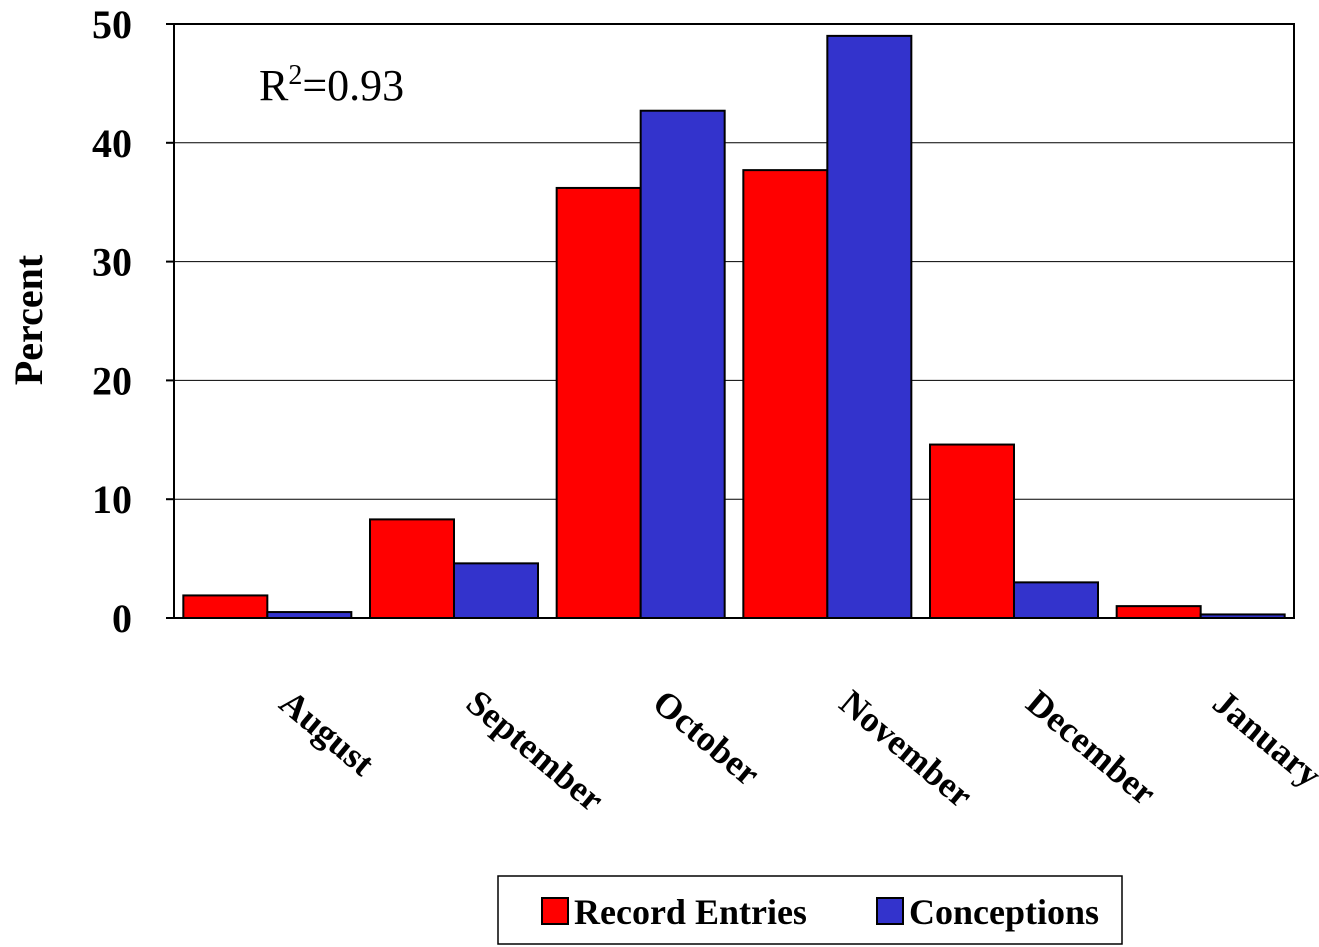  I want to click on r-squared-base: R, so click(274, 85).